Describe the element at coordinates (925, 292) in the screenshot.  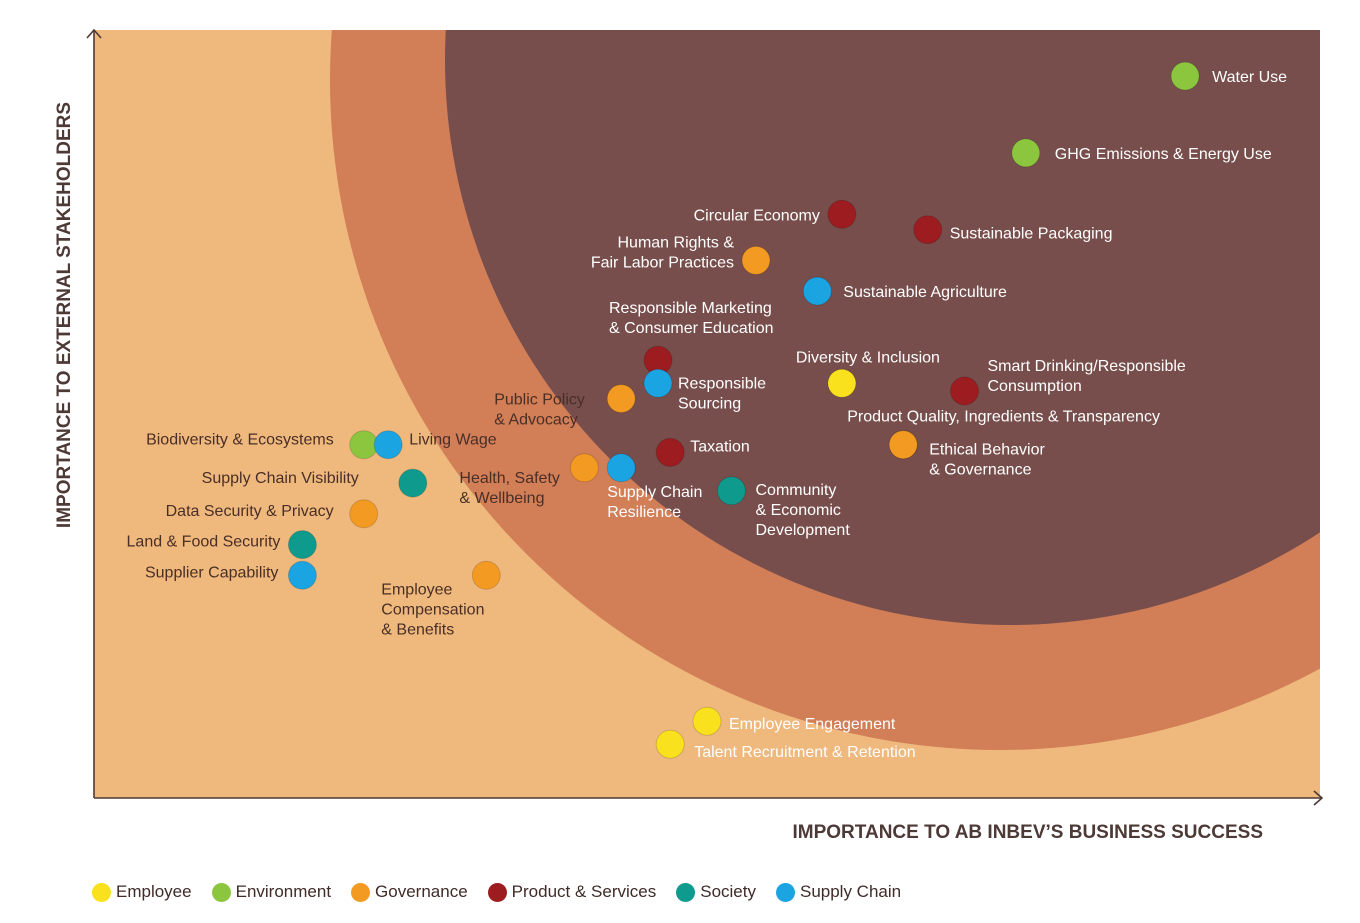
I see `data-label: Sustainable Agriculture` at that location.